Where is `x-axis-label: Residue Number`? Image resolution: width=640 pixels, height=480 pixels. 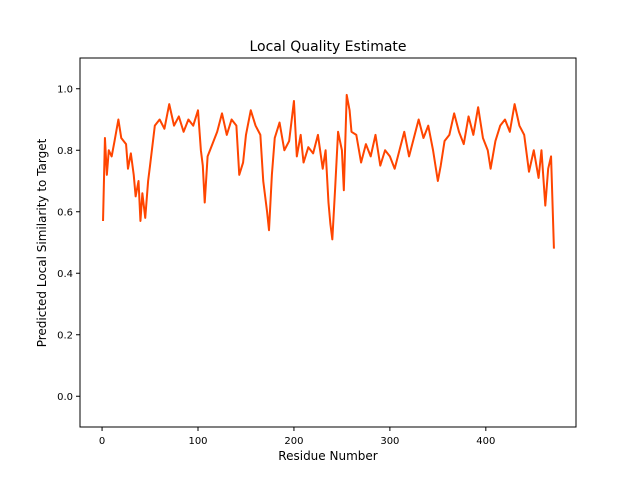 x-axis-label: Residue Number is located at coordinates (327, 456).